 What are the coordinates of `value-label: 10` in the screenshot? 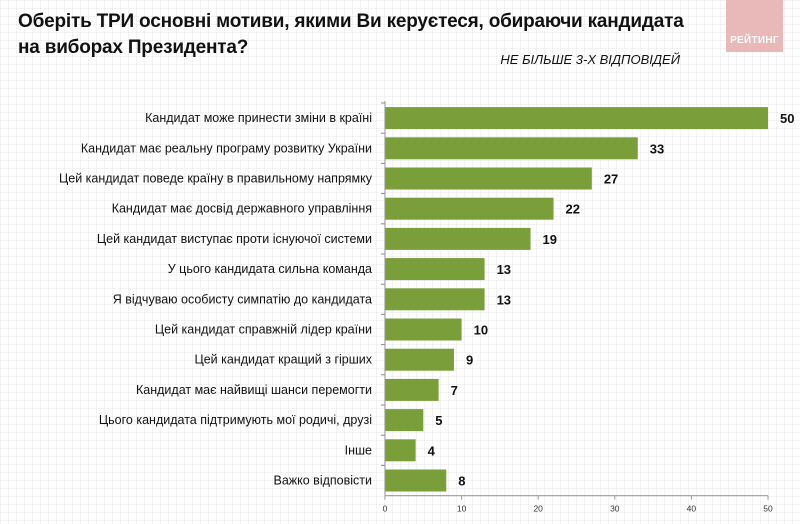 It's located at (481, 330).